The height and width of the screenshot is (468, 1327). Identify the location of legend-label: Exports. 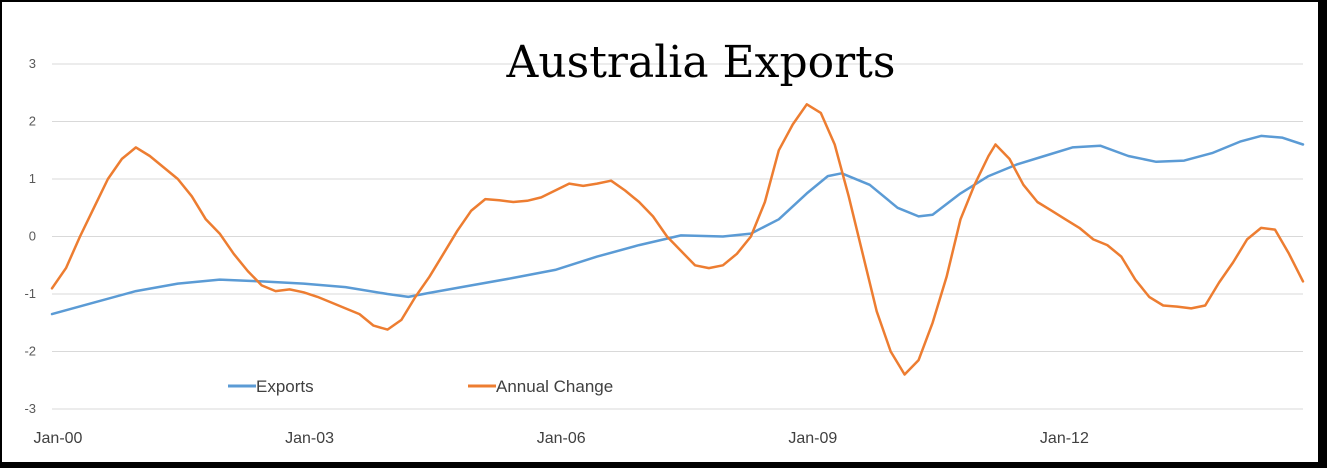
(285, 386).